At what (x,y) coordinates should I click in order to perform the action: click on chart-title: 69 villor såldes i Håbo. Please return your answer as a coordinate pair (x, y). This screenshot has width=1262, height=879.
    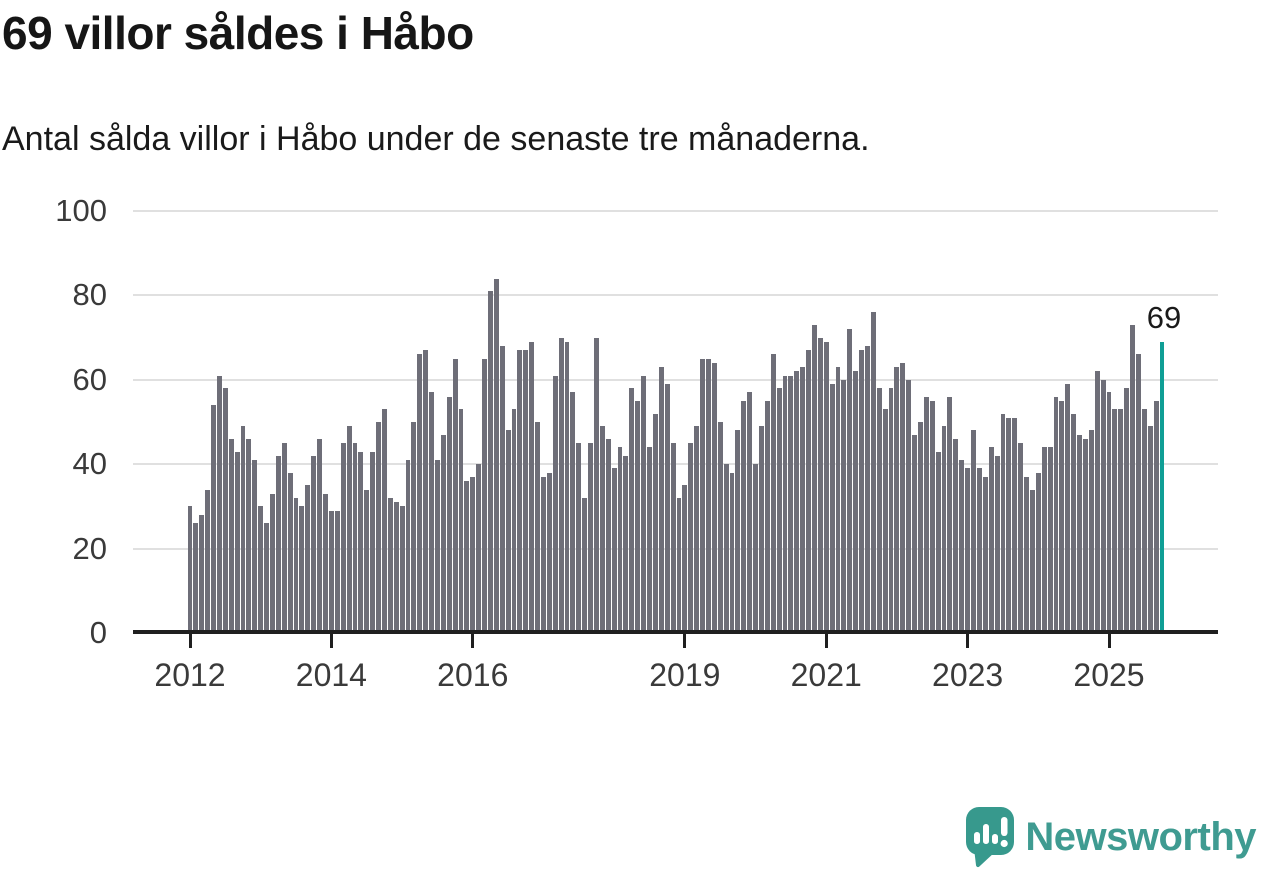
    Looking at the image, I should click on (238, 33).